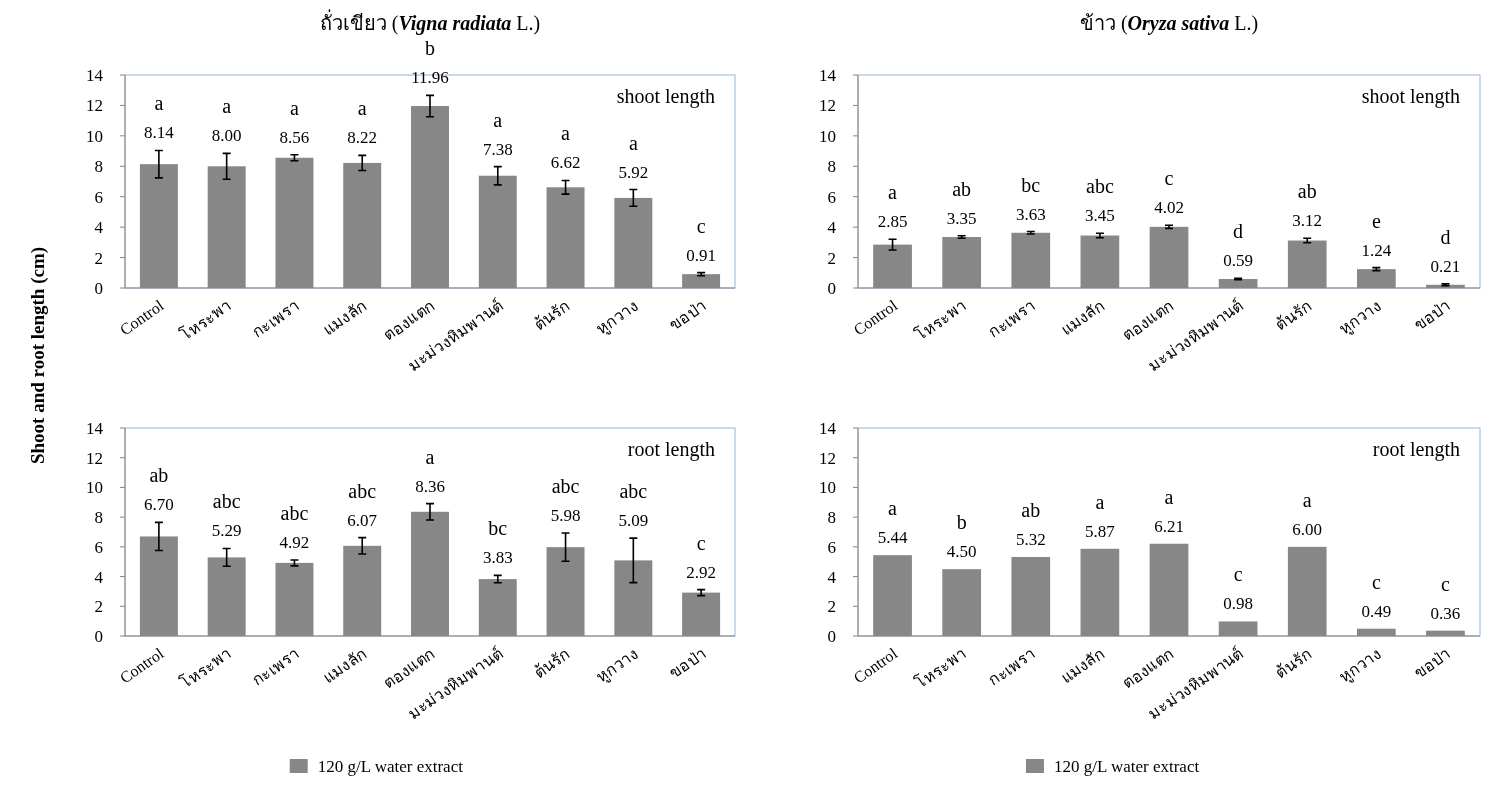 The width and height of the screenshot is (1490, 785). Describe the element at coordinates (362, 520) in the screenshot. I see `data-label: 6.07` at that location.